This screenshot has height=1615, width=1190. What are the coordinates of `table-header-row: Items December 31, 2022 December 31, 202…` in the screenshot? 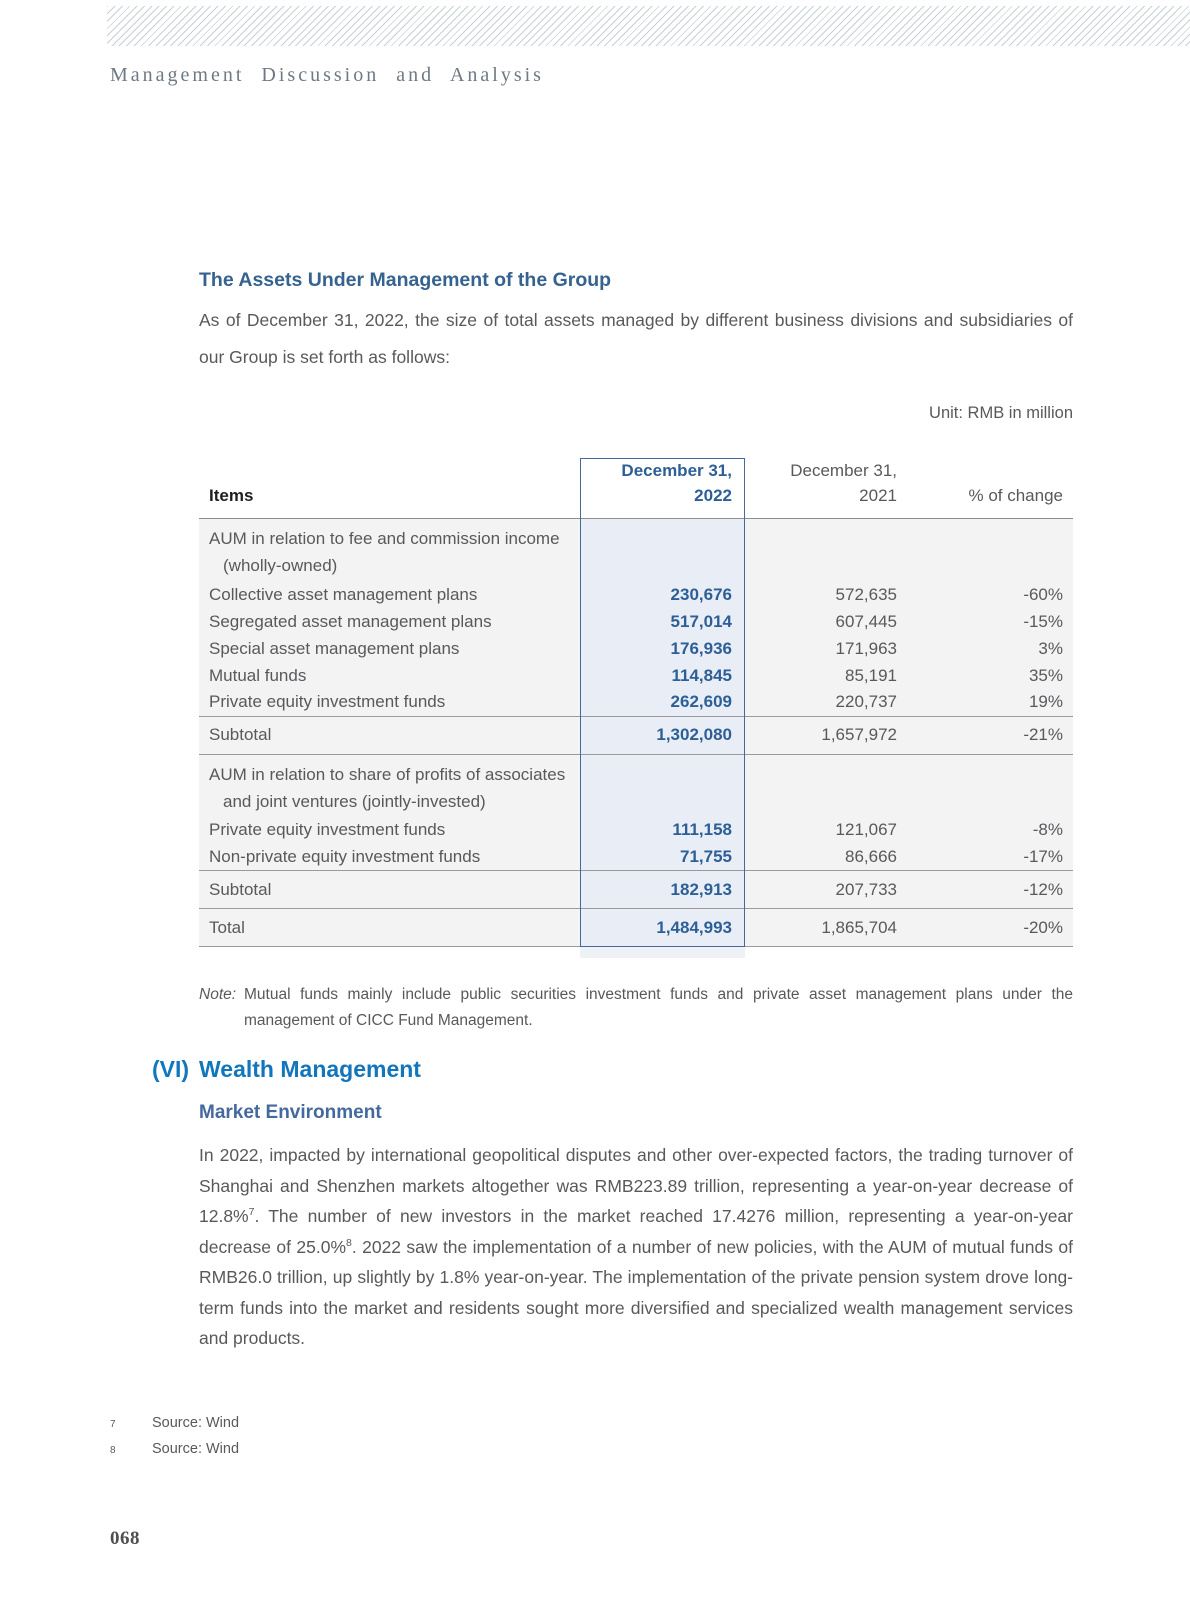 It's located at (636, 488).